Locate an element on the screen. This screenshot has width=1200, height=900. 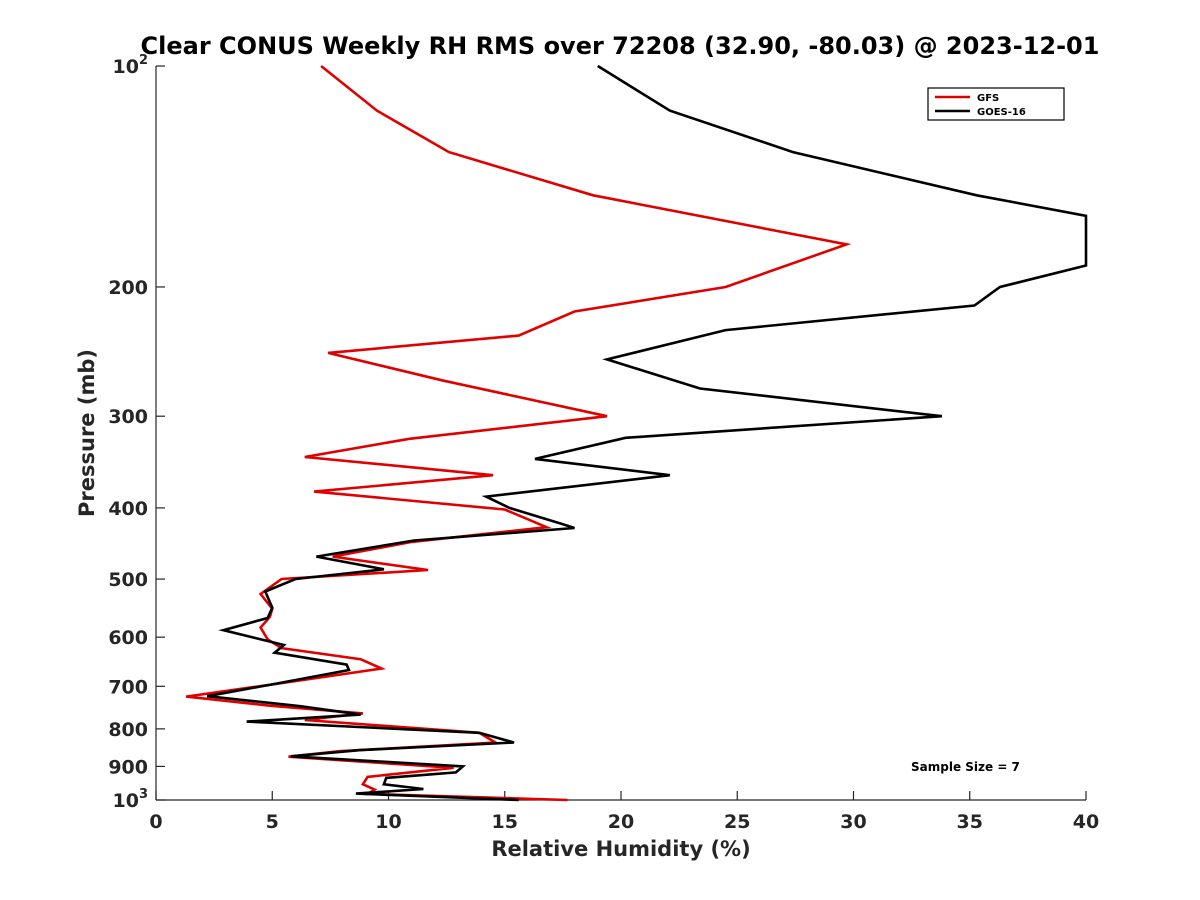
x-tick-label: 5 is located at coordinates (272, 822).